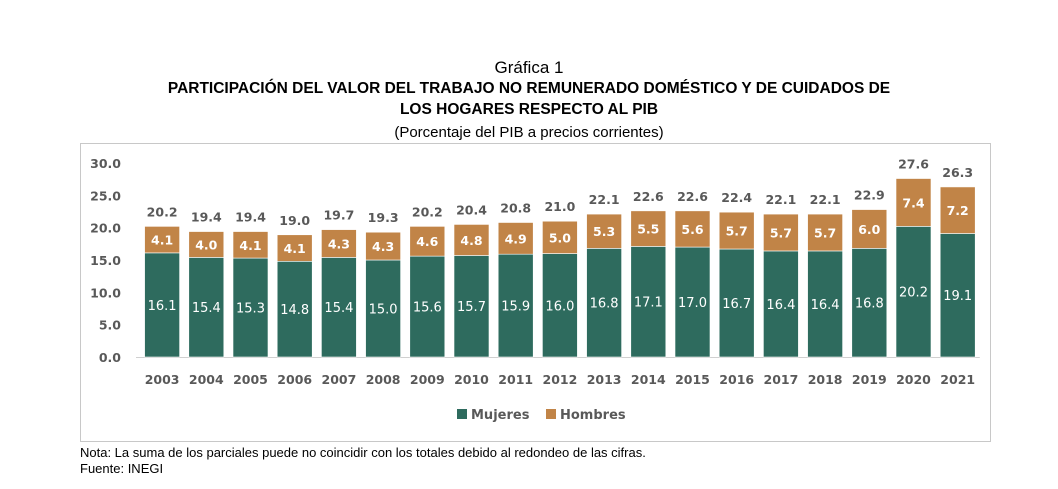  I want to click on x-tick-label: 2007, so click(339, 379).